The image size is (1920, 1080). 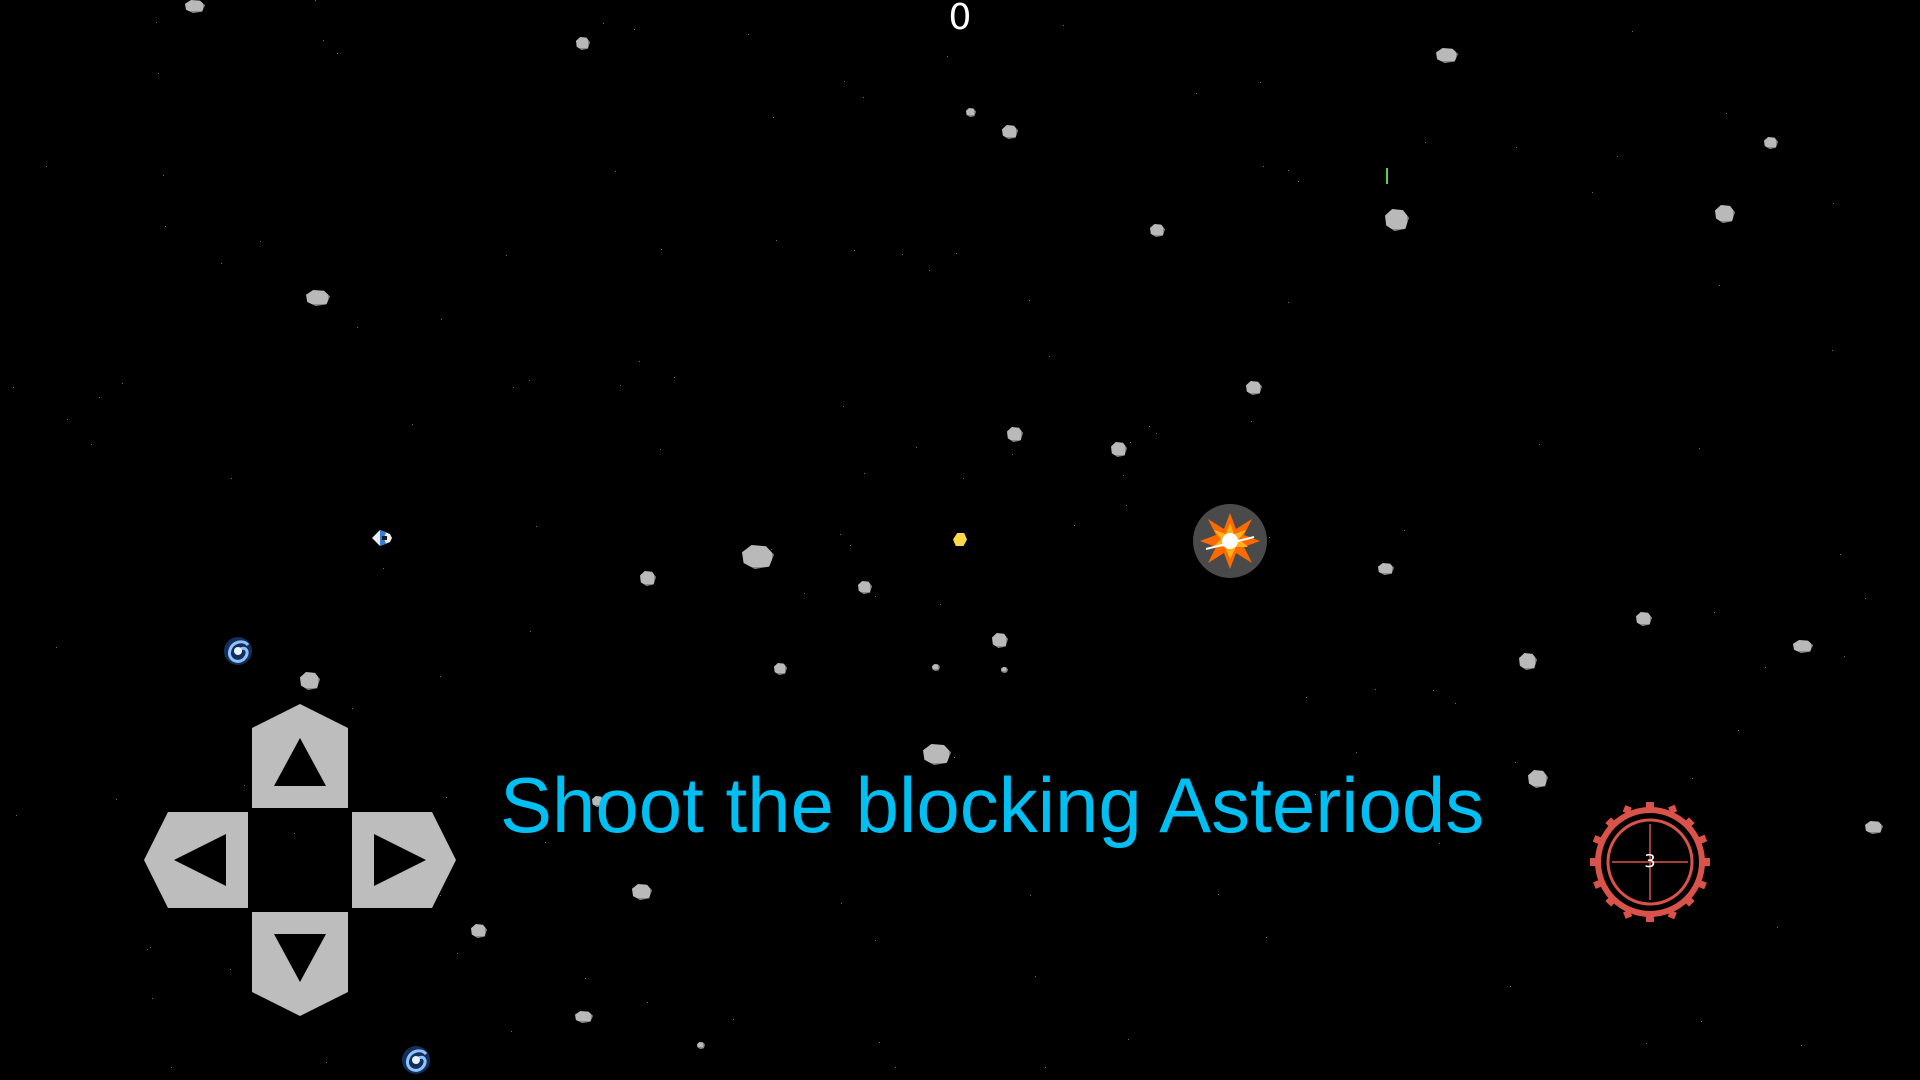 What do you see at coordinates (404, 860) in the screenshot?
I see `dpad-right-button` at bounding box center [404, 860].